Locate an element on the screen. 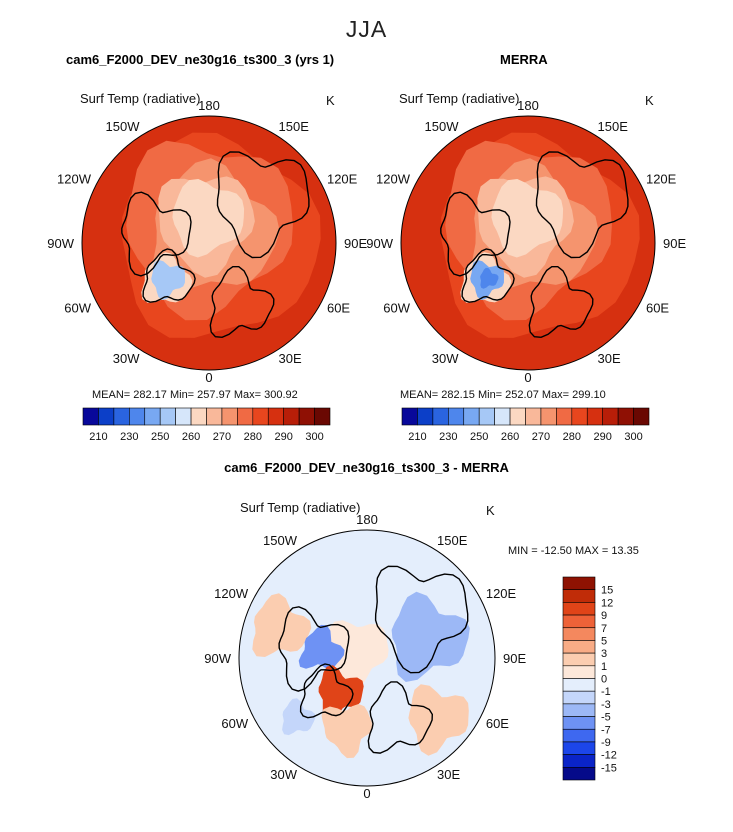 This screenshot has height=832, width=733. lon-label-r120: 120E is located at coordinates (501, 593).